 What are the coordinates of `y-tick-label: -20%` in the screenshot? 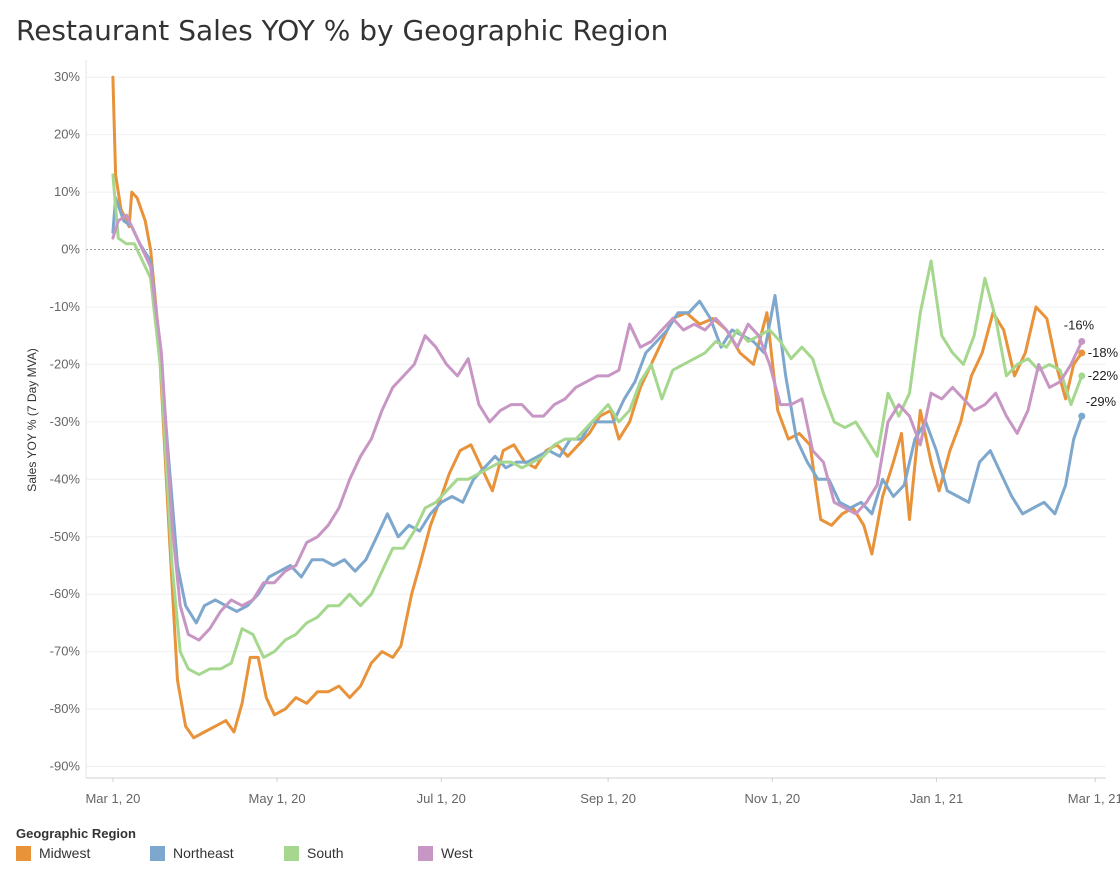 It's located at (65, 363).